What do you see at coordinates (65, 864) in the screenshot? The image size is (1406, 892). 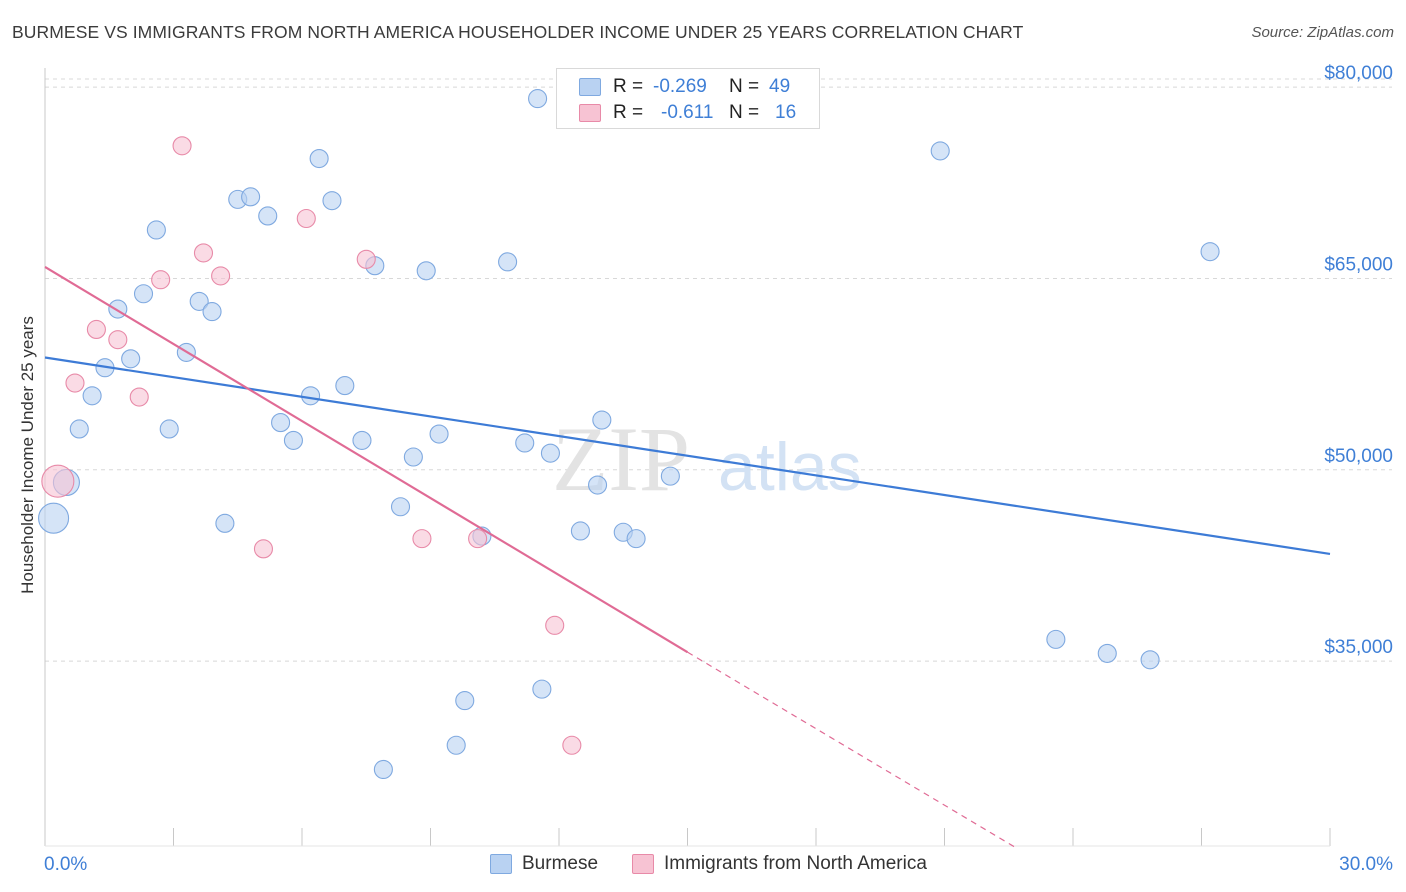 I see `x-tick-label-min: 0.0%` at bounding box center [65, 864].